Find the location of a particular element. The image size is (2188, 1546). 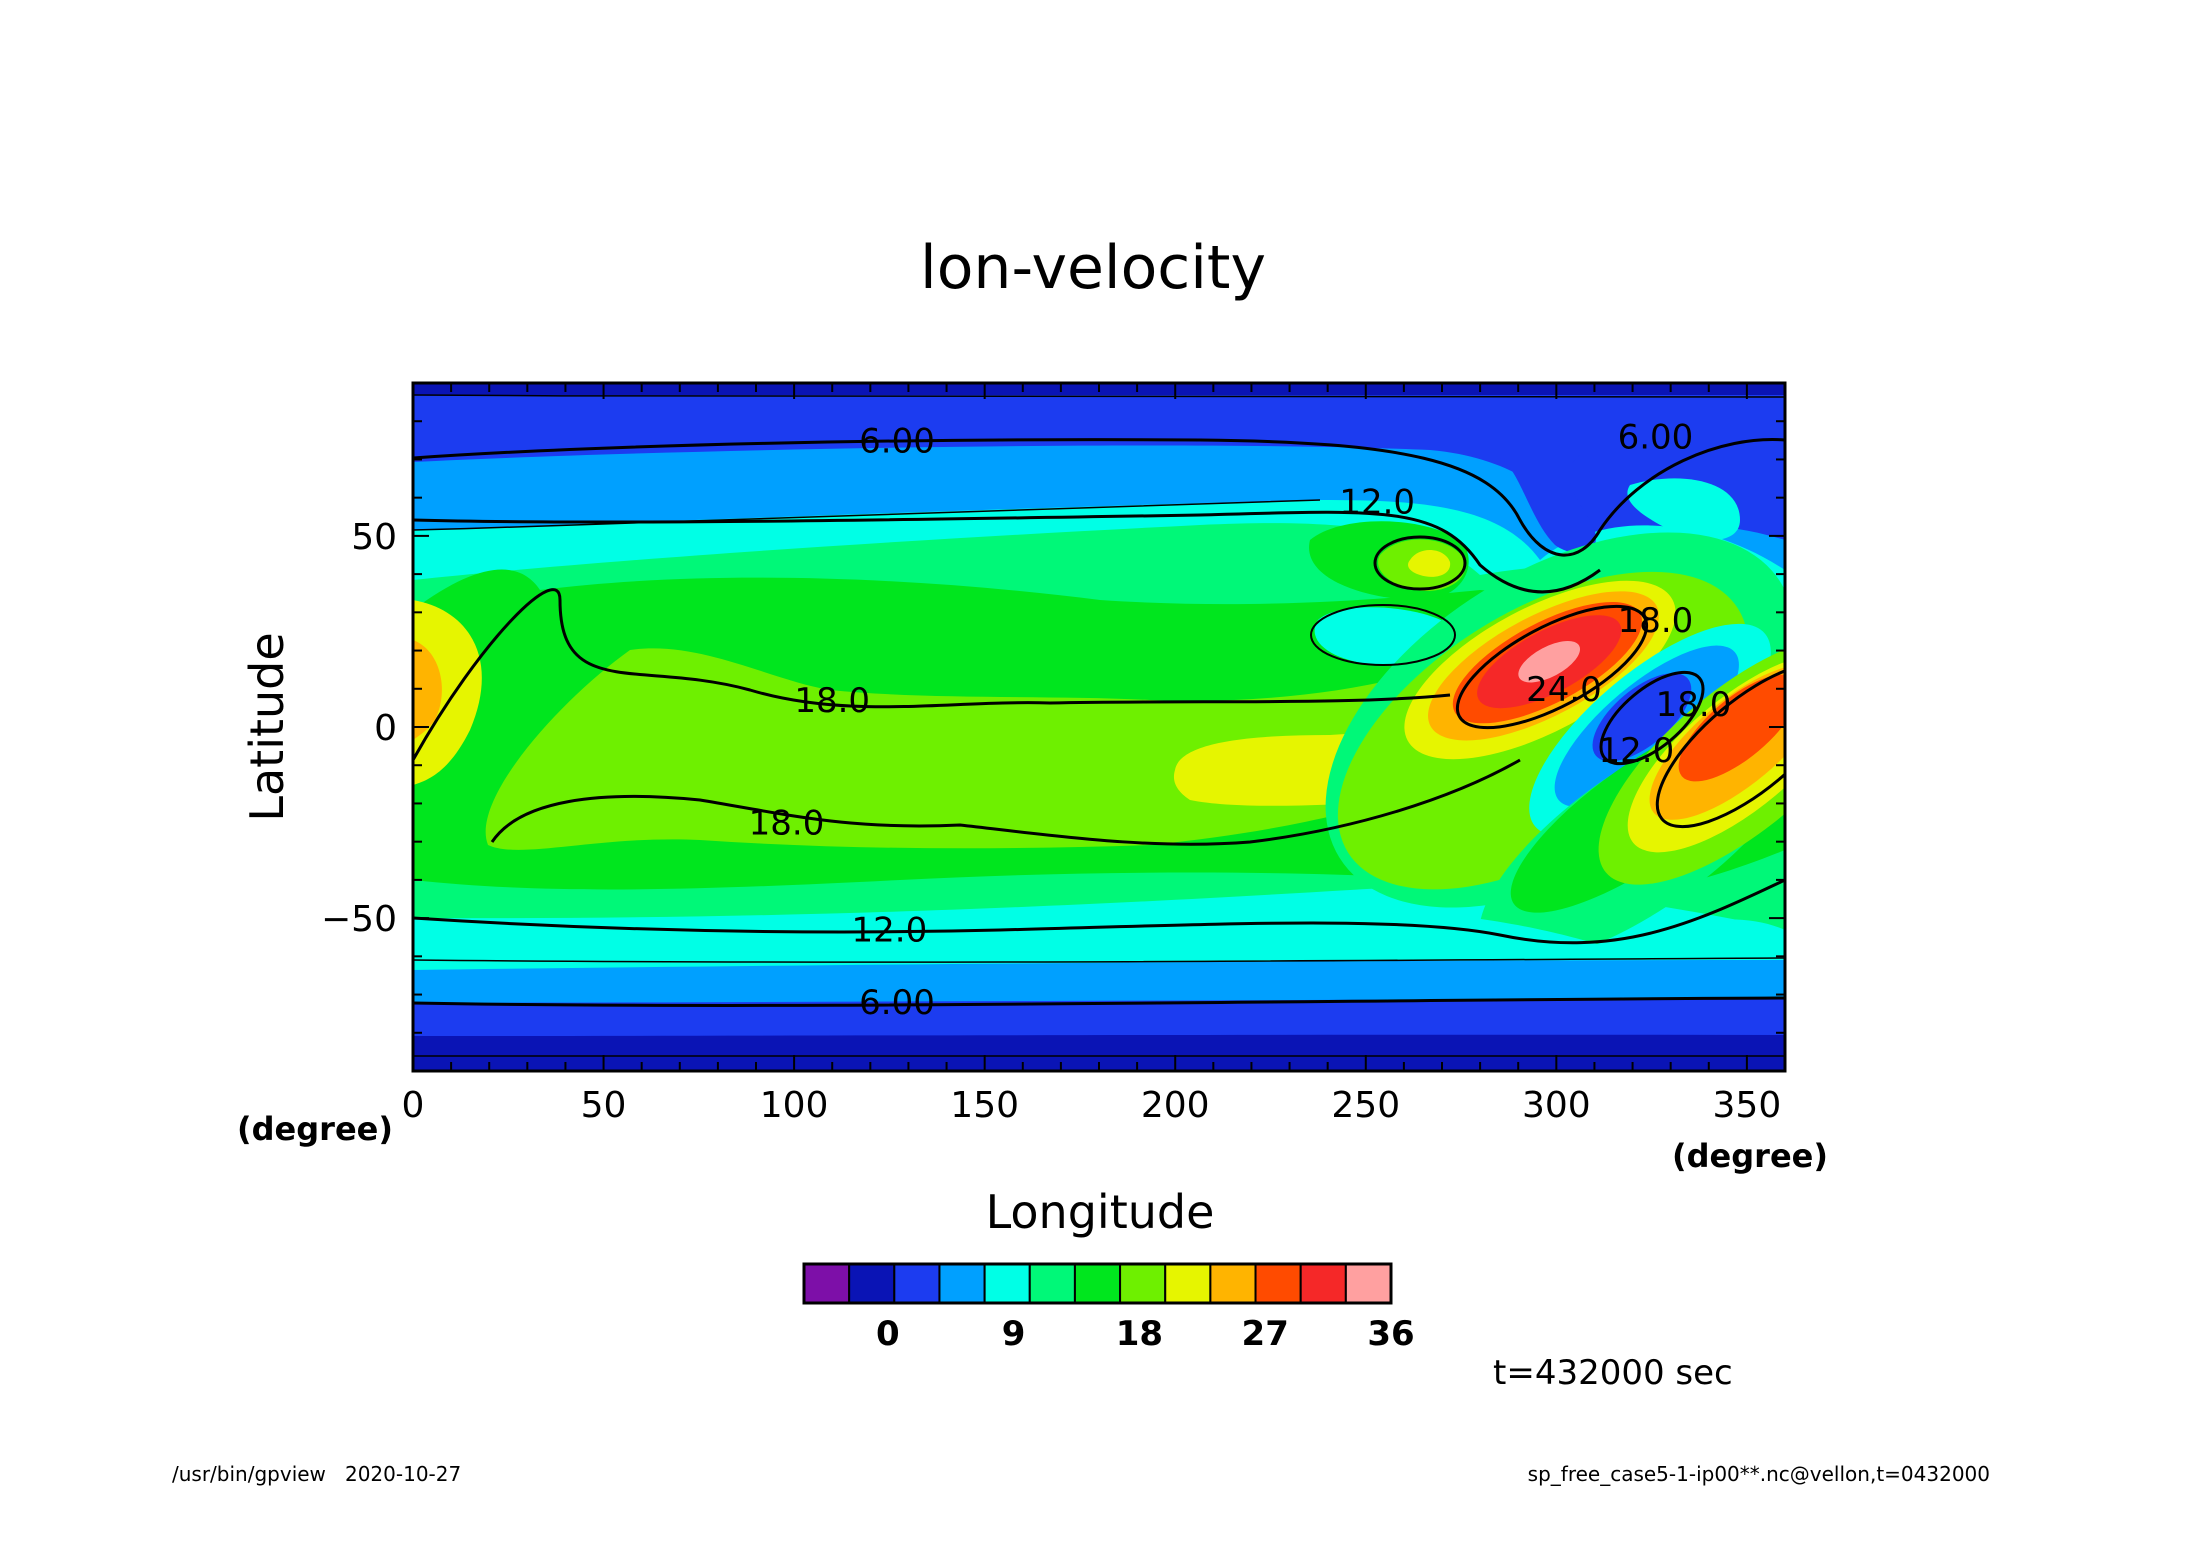

x-tick-label: 350 is located at coordinates (1747, 1105).